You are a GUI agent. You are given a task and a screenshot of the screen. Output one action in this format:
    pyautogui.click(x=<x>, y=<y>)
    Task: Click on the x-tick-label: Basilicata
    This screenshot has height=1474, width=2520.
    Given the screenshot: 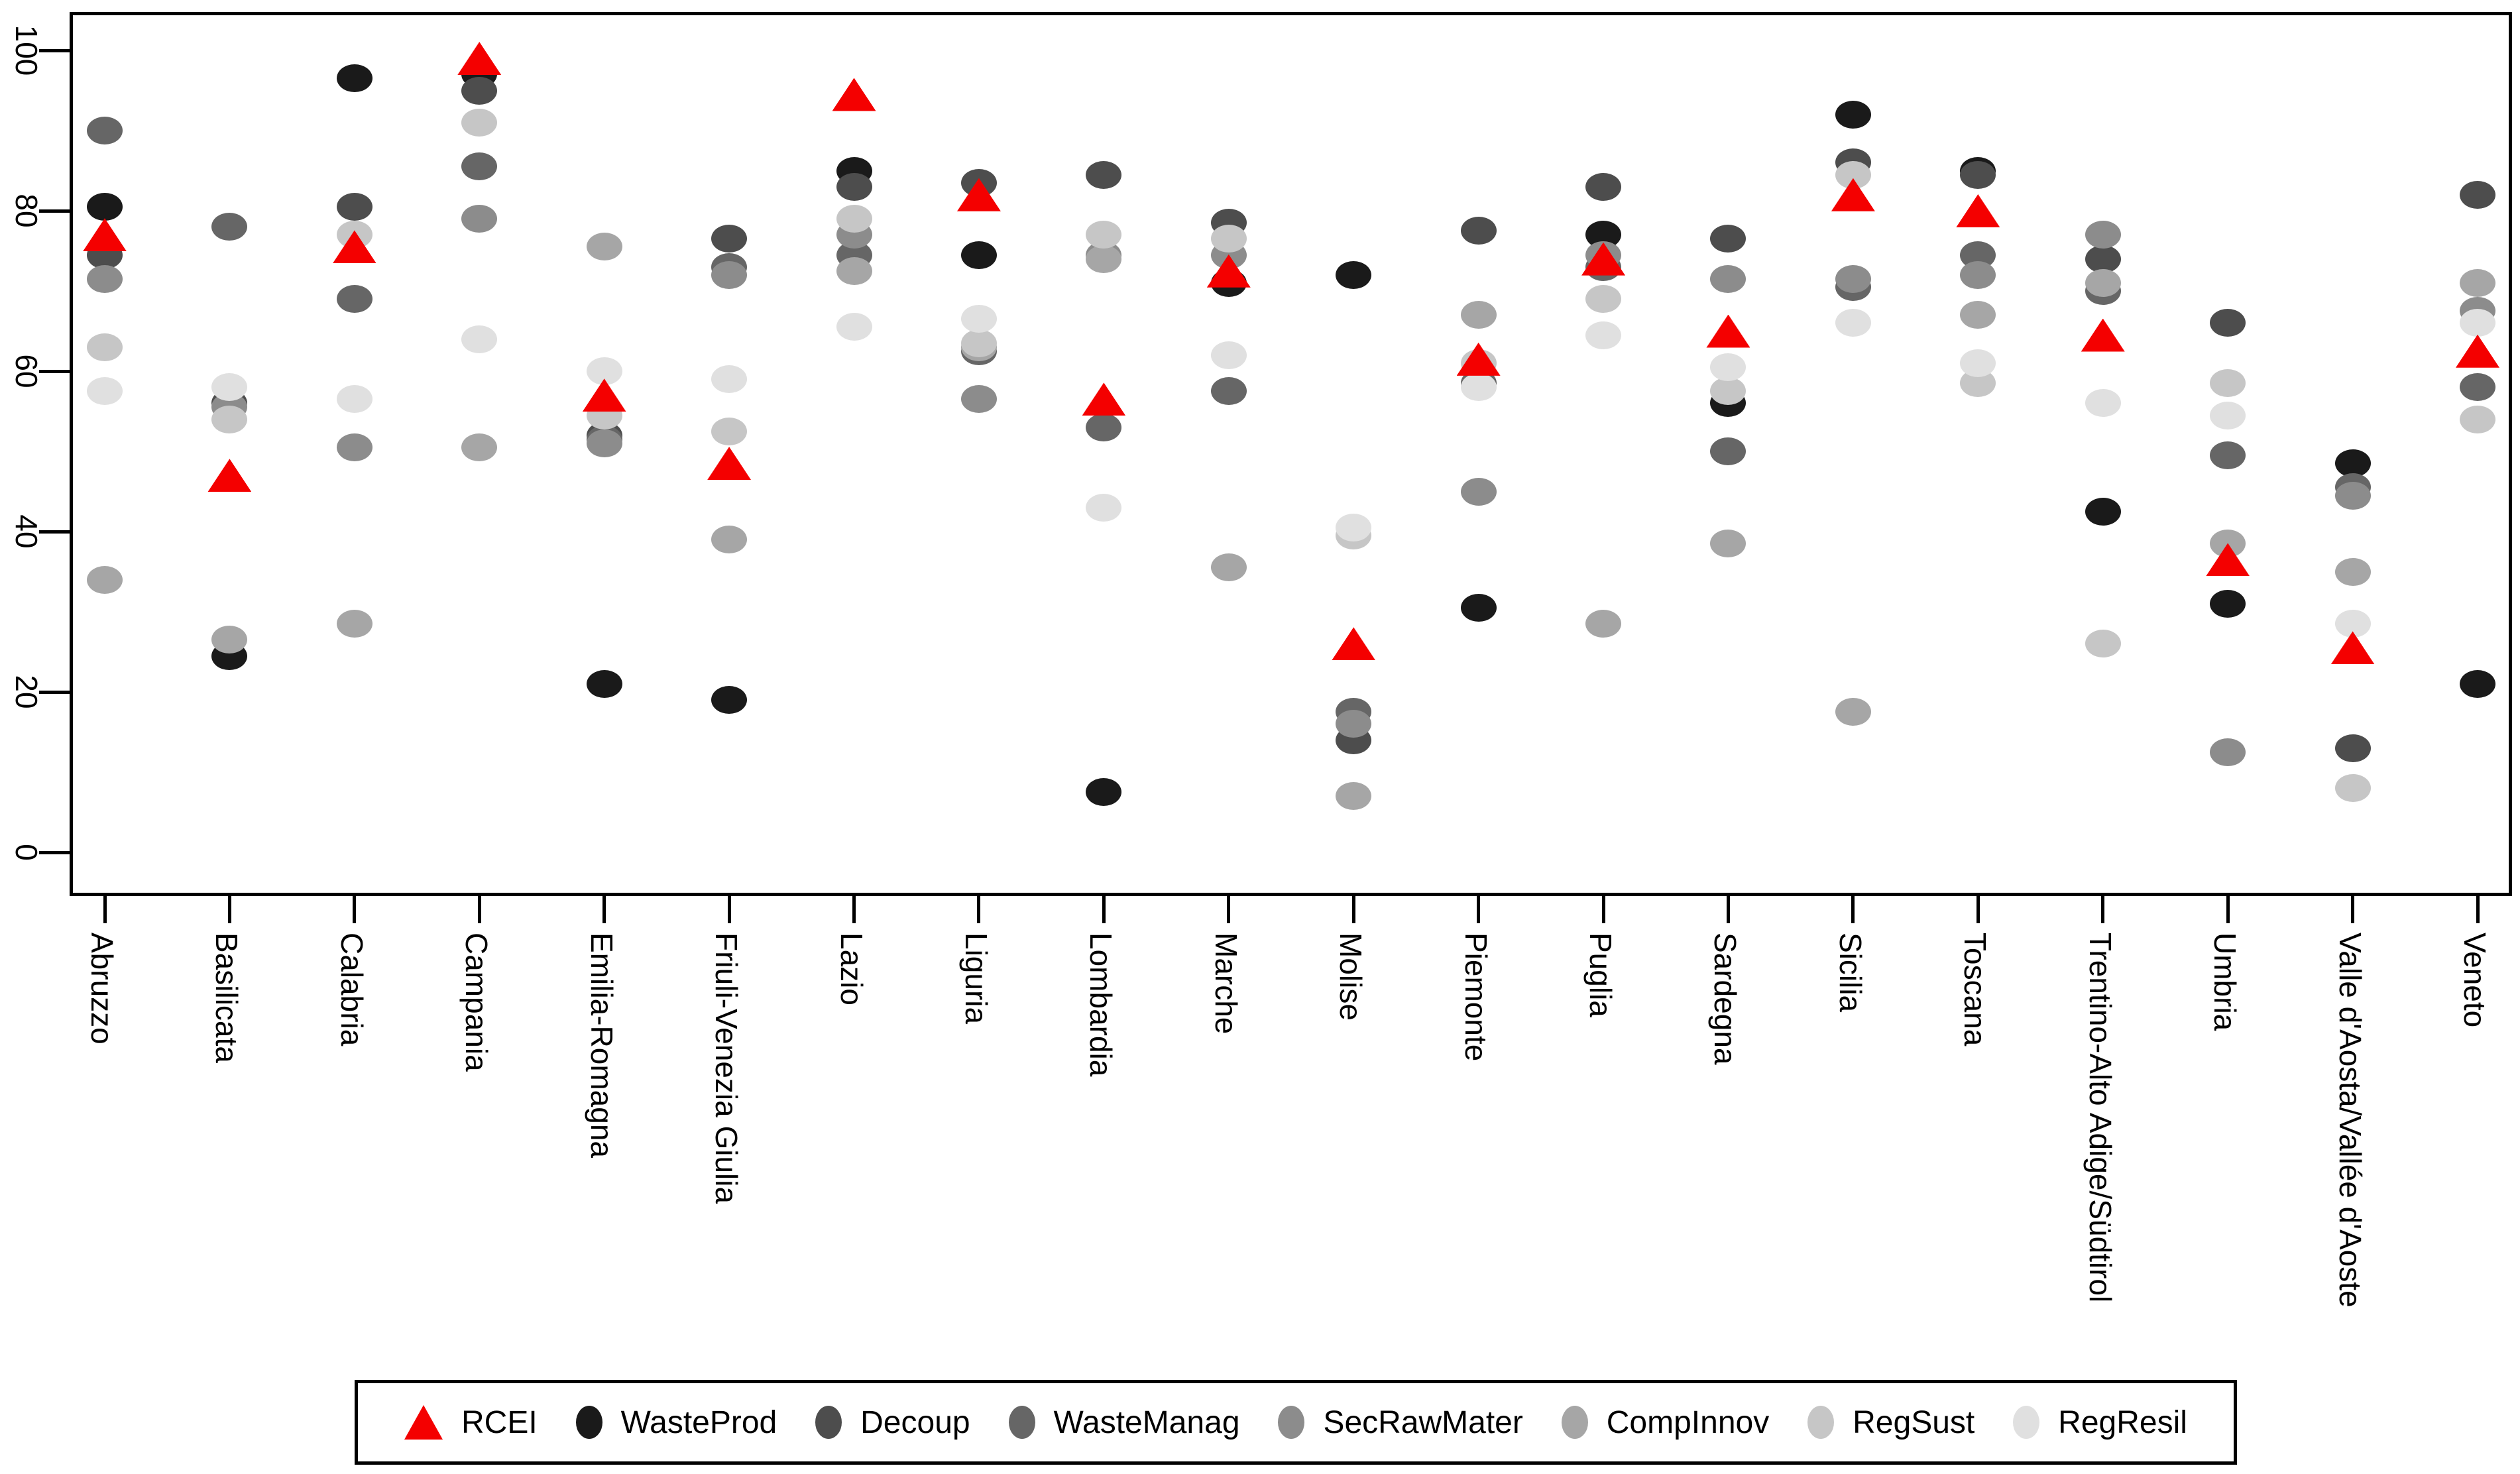 What is the action you would take?
    pyautogui.click(x=227, y=998)
    